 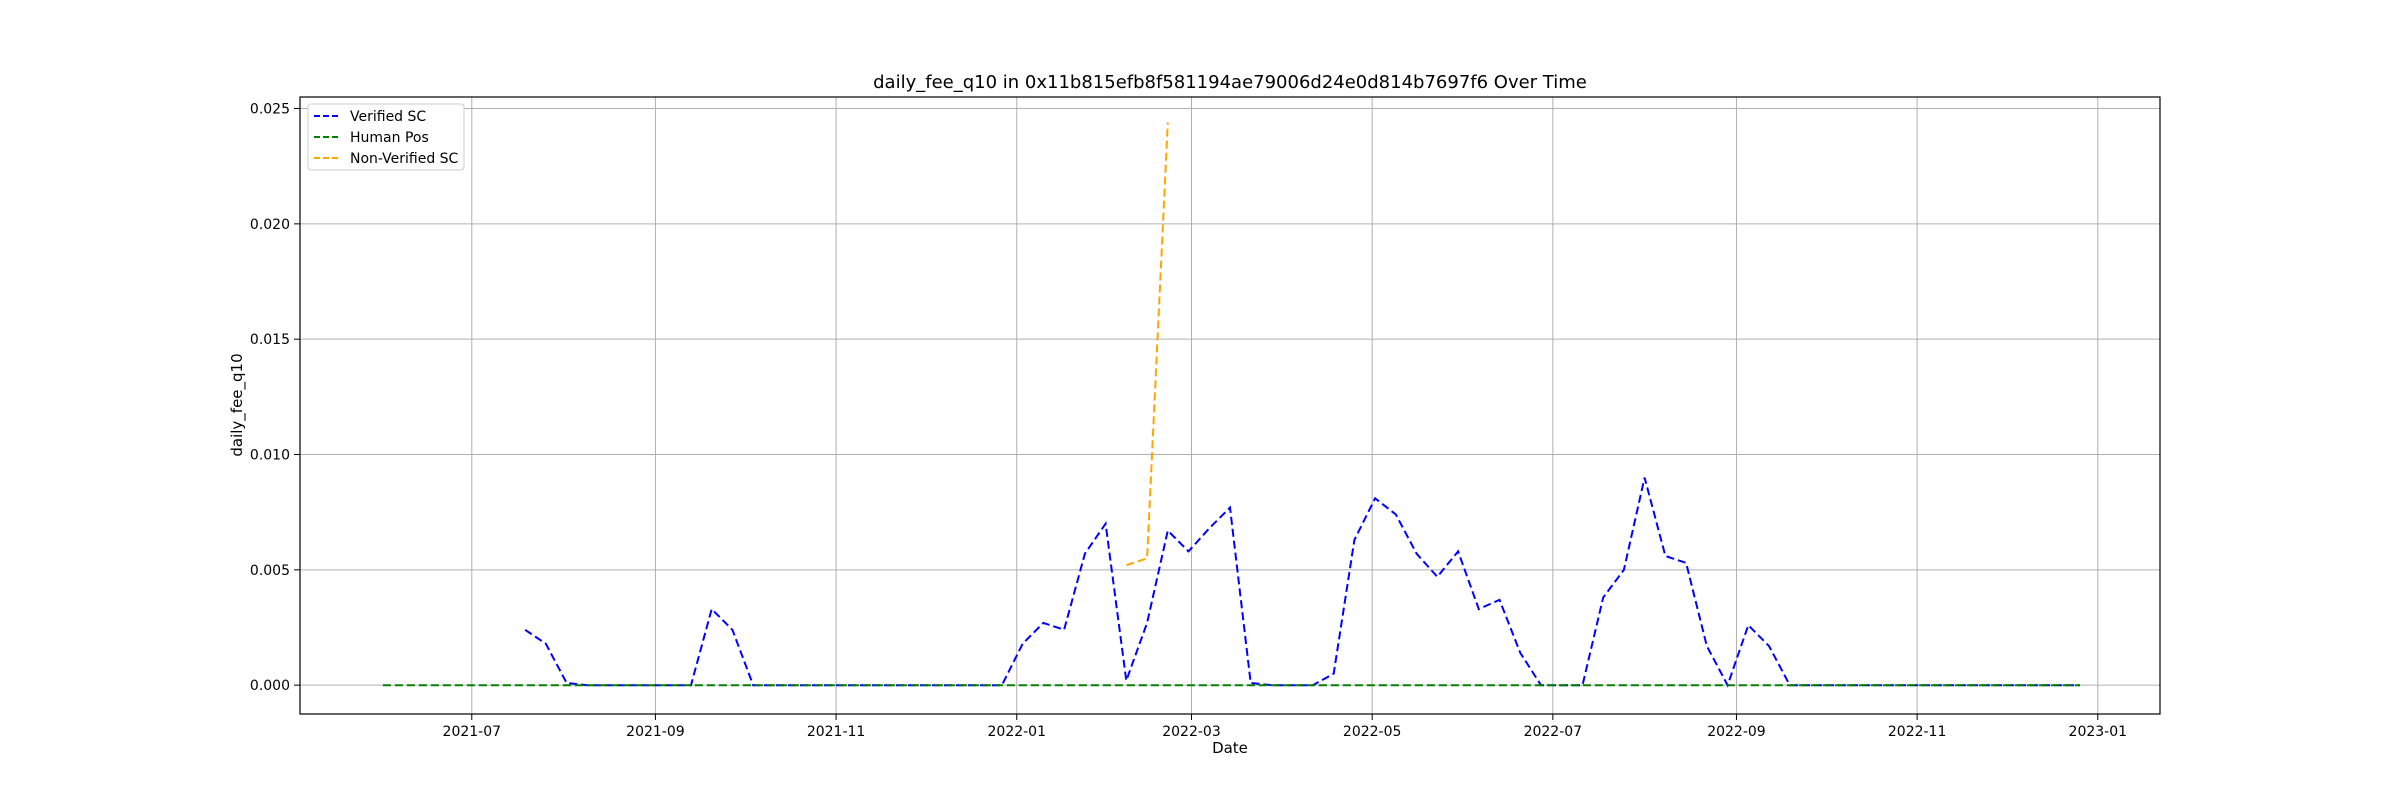 I want to click on legend-box, so click(x=386, y=137).